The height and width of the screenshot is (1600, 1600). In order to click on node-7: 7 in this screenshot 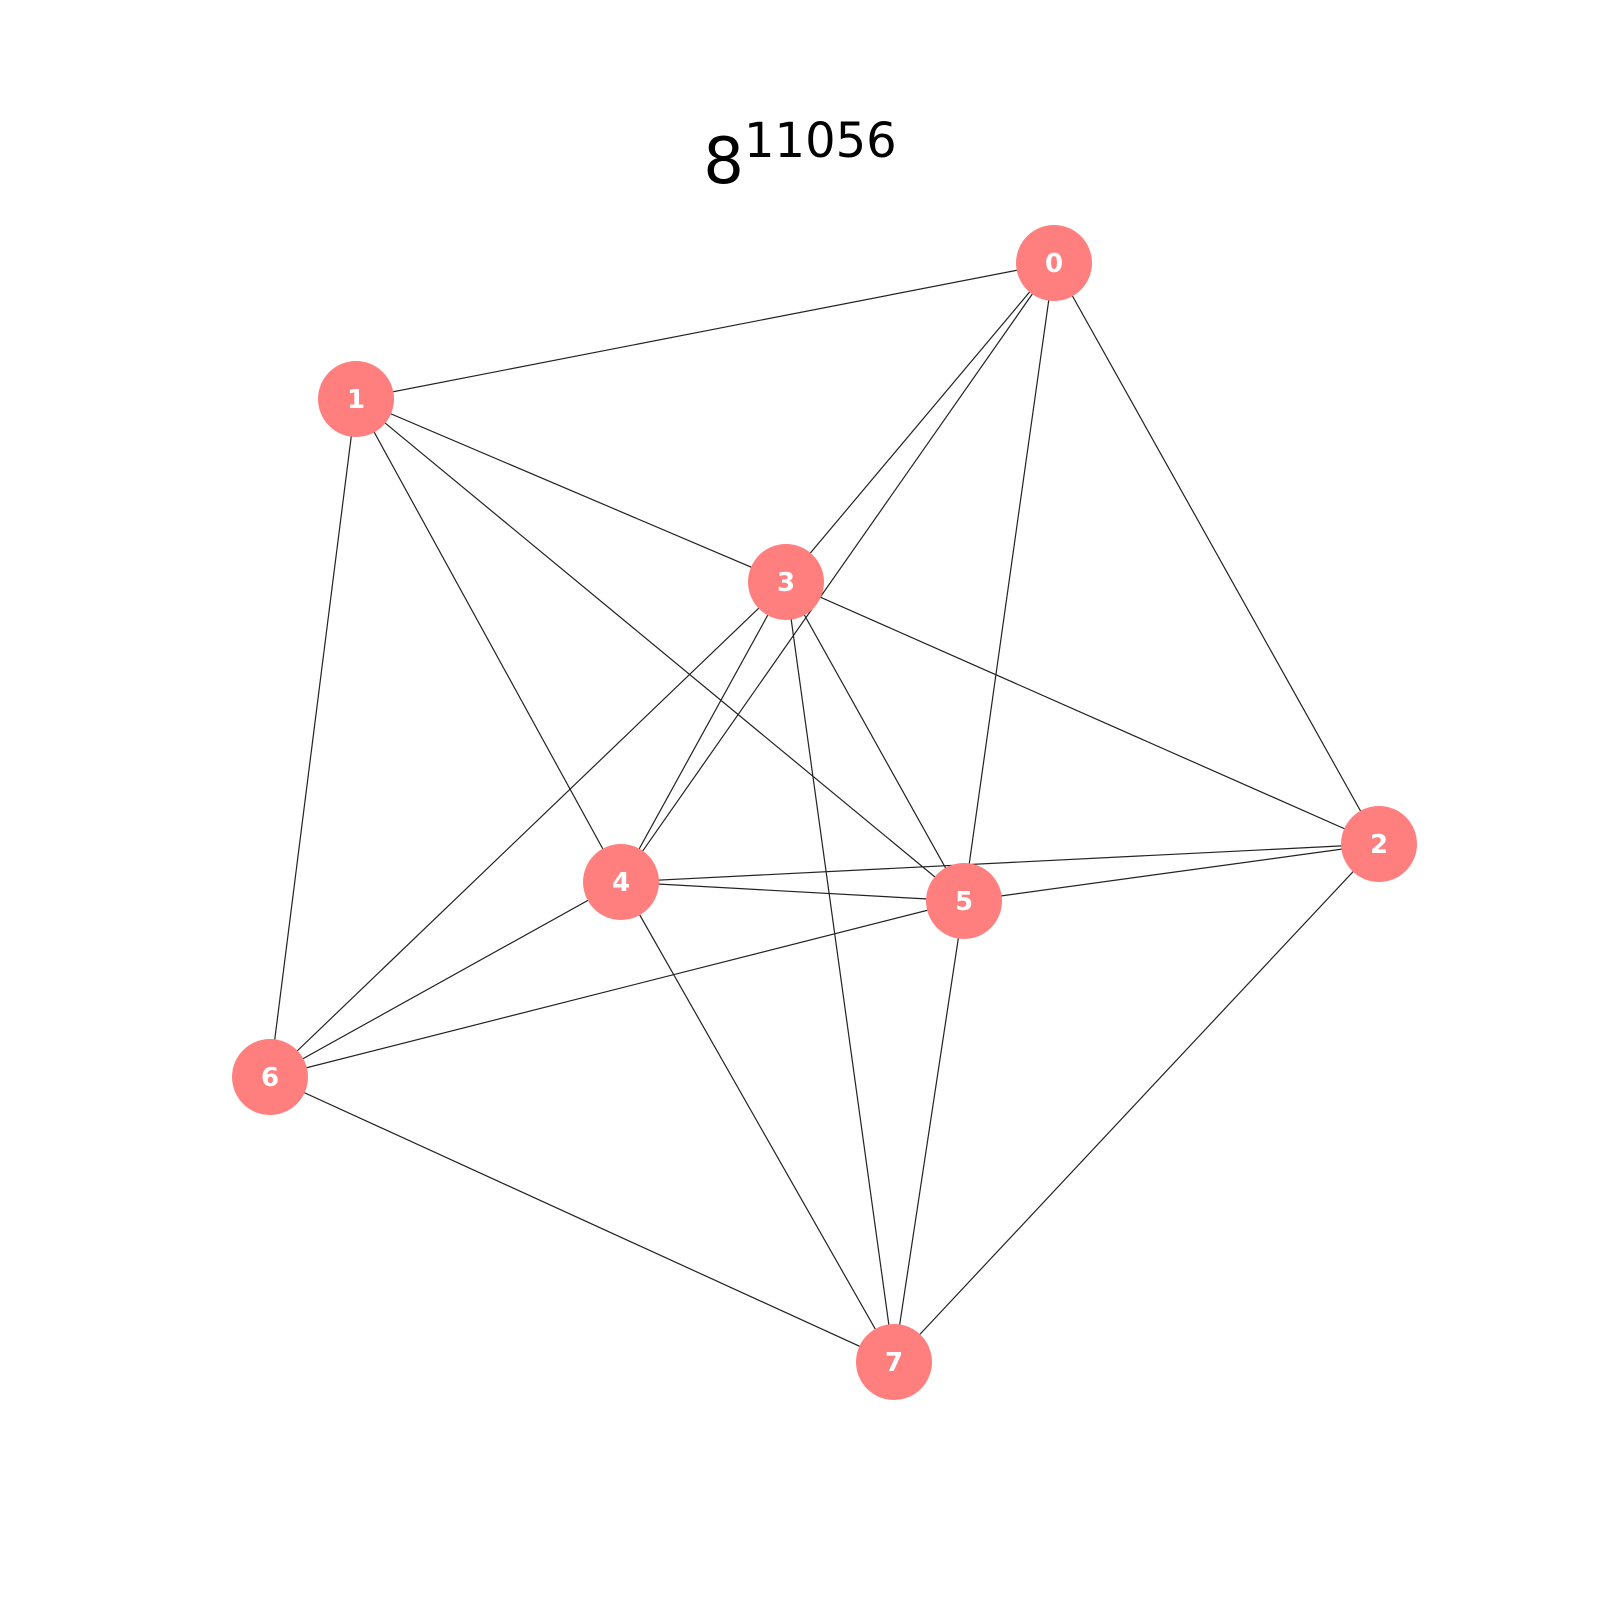, I will do `click(894, 1362)`.